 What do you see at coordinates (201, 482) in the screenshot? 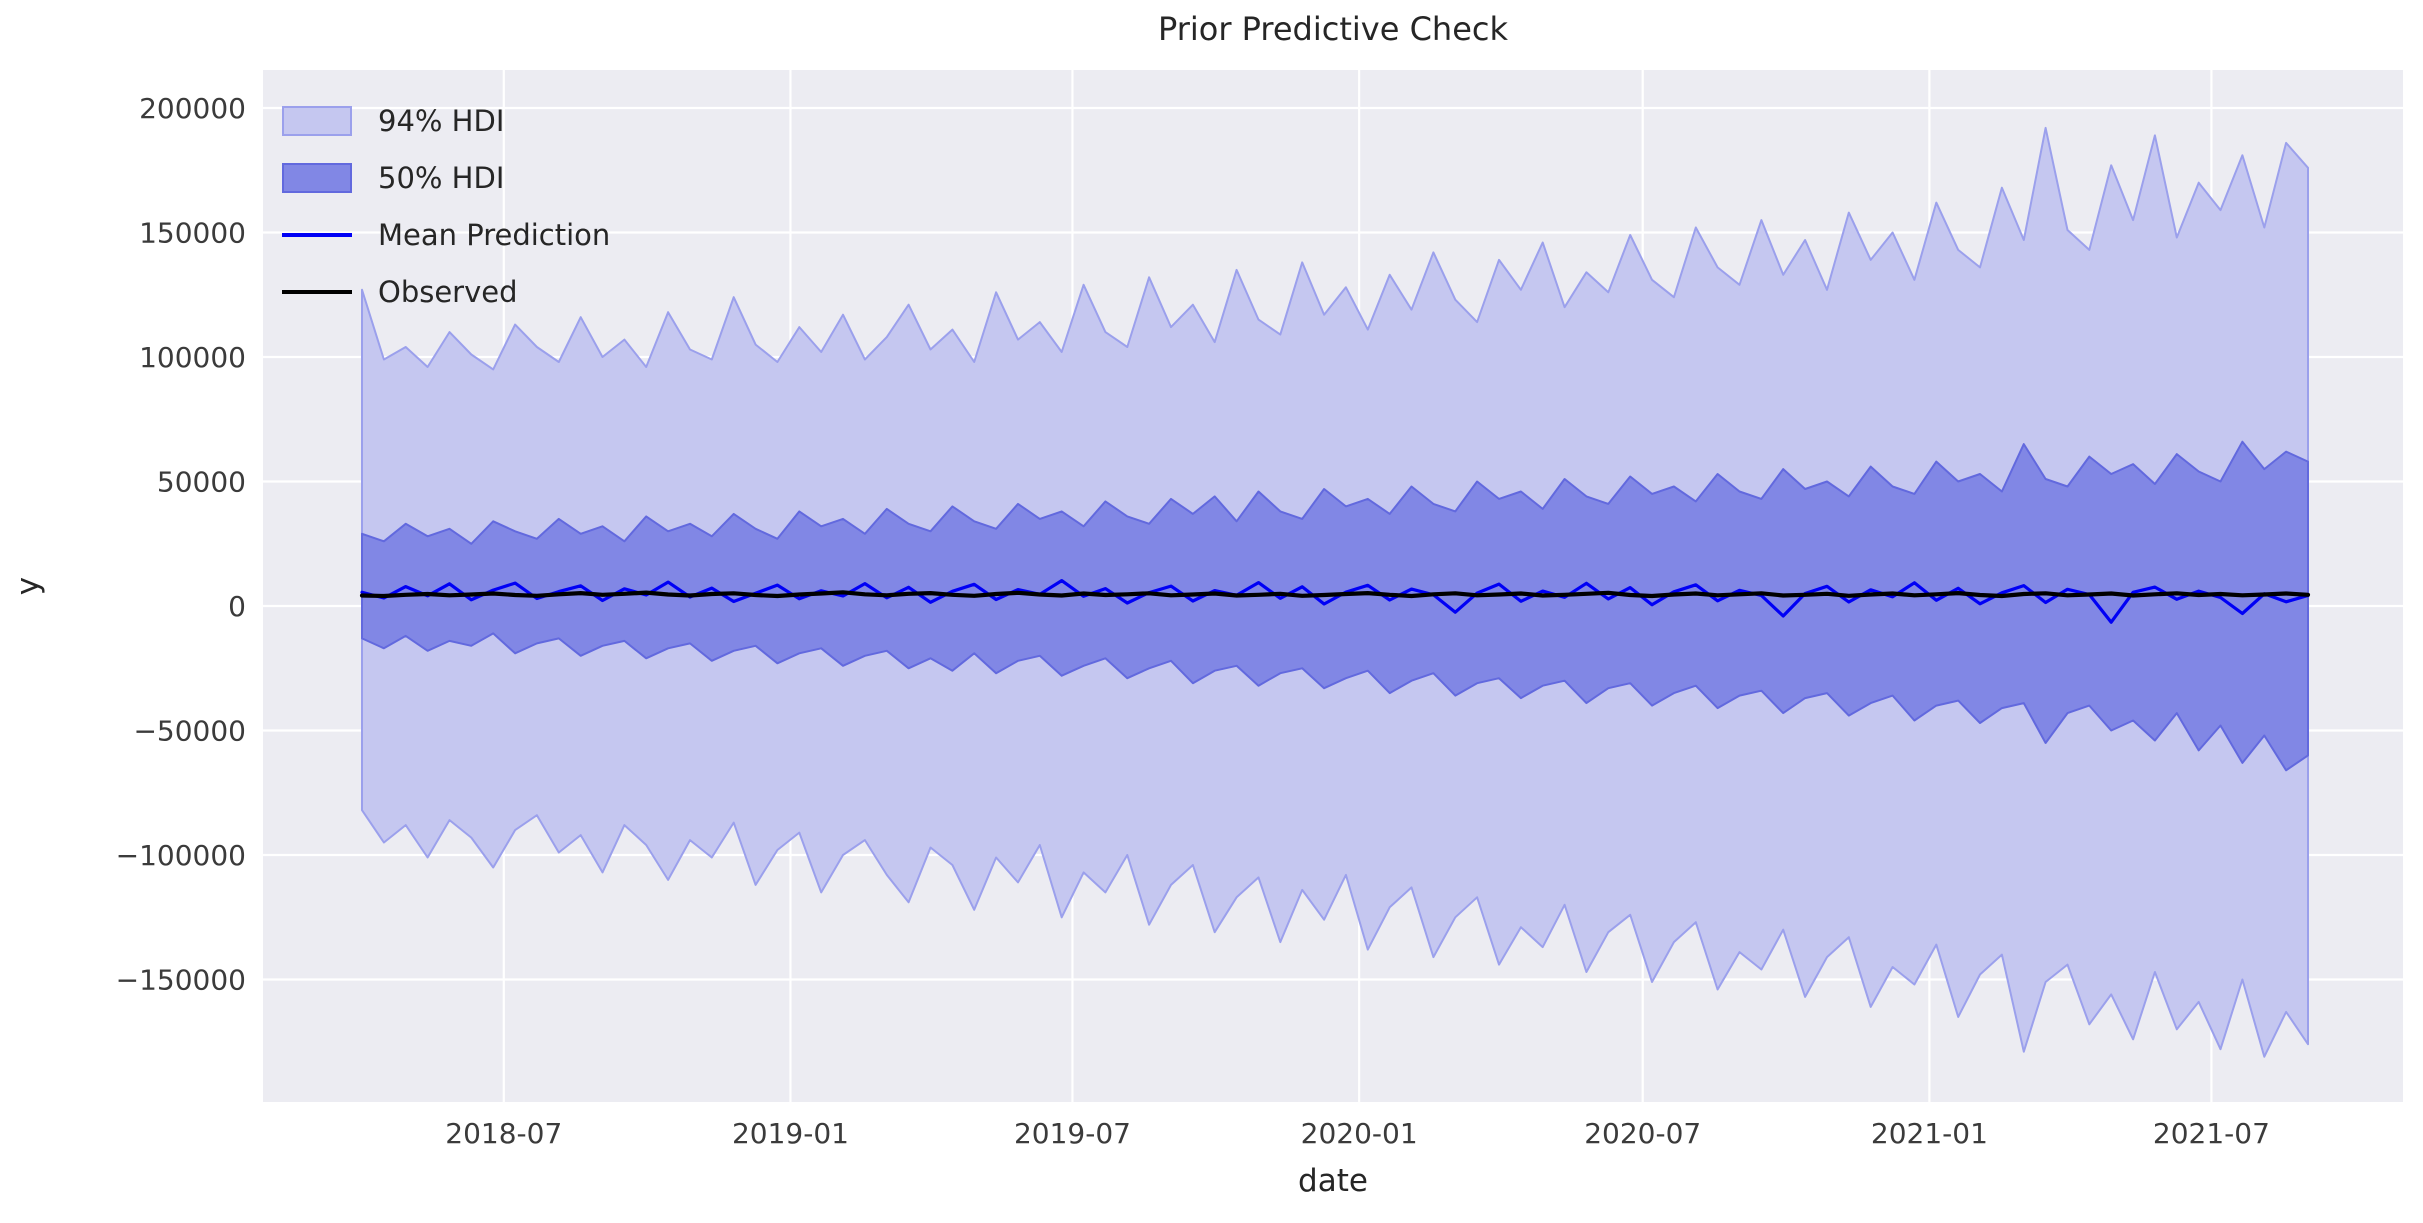
I see `y-tick-label: 50000` at bounding box center [201, 482].